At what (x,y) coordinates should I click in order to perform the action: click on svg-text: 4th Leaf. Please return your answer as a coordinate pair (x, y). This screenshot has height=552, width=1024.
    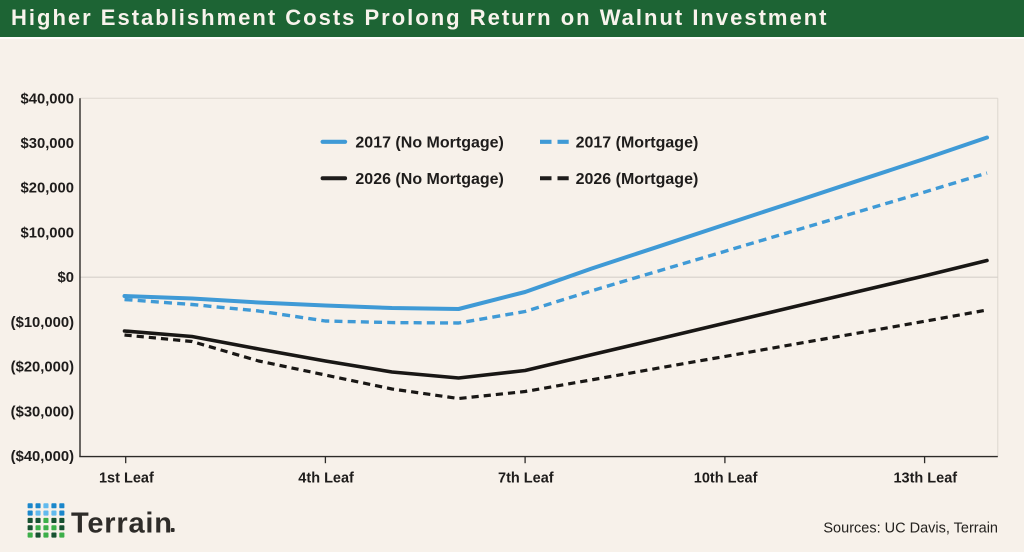
    Looking at the image, I should click on (326, 479).